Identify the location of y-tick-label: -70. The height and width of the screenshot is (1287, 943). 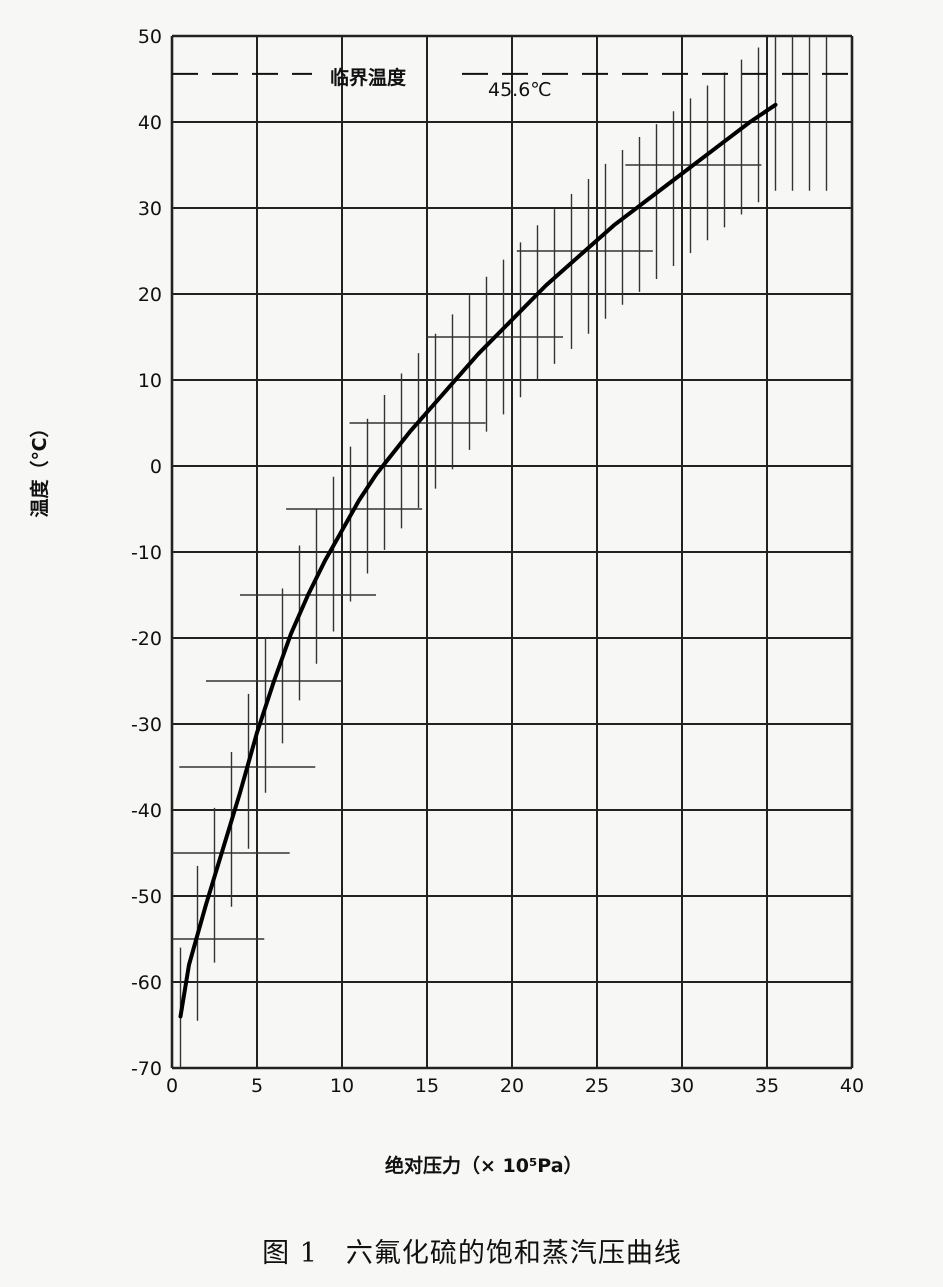
(146, 1069).